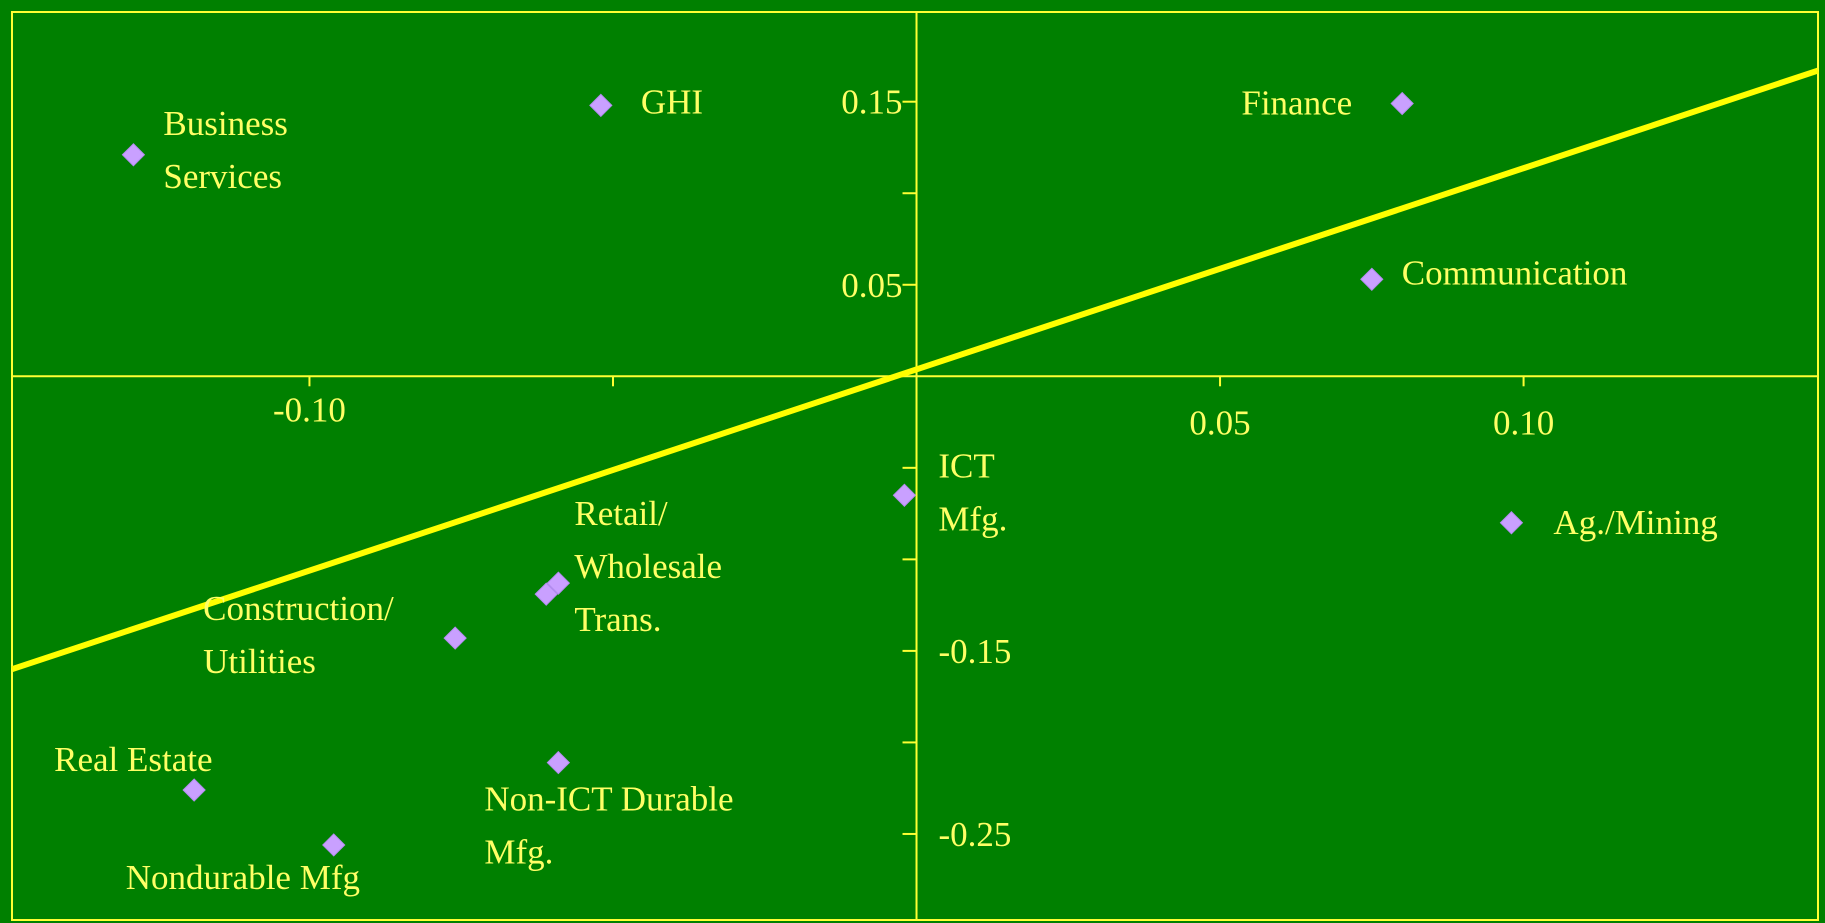  I want to click on point-label: Construction/Utilities, so click(298, 635).